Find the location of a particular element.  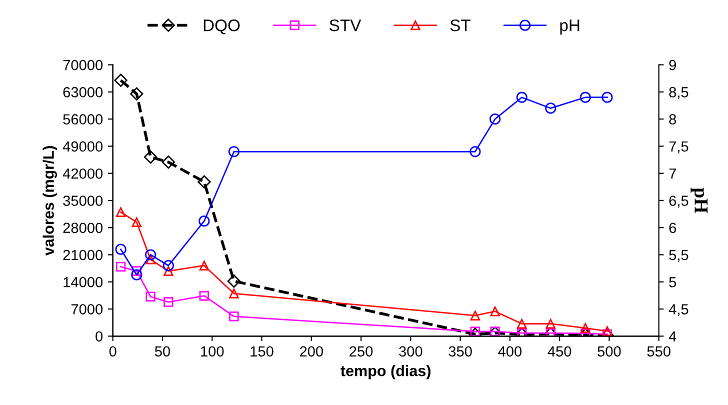

x-tick-label: 550 is located at coordinates (658, 351).